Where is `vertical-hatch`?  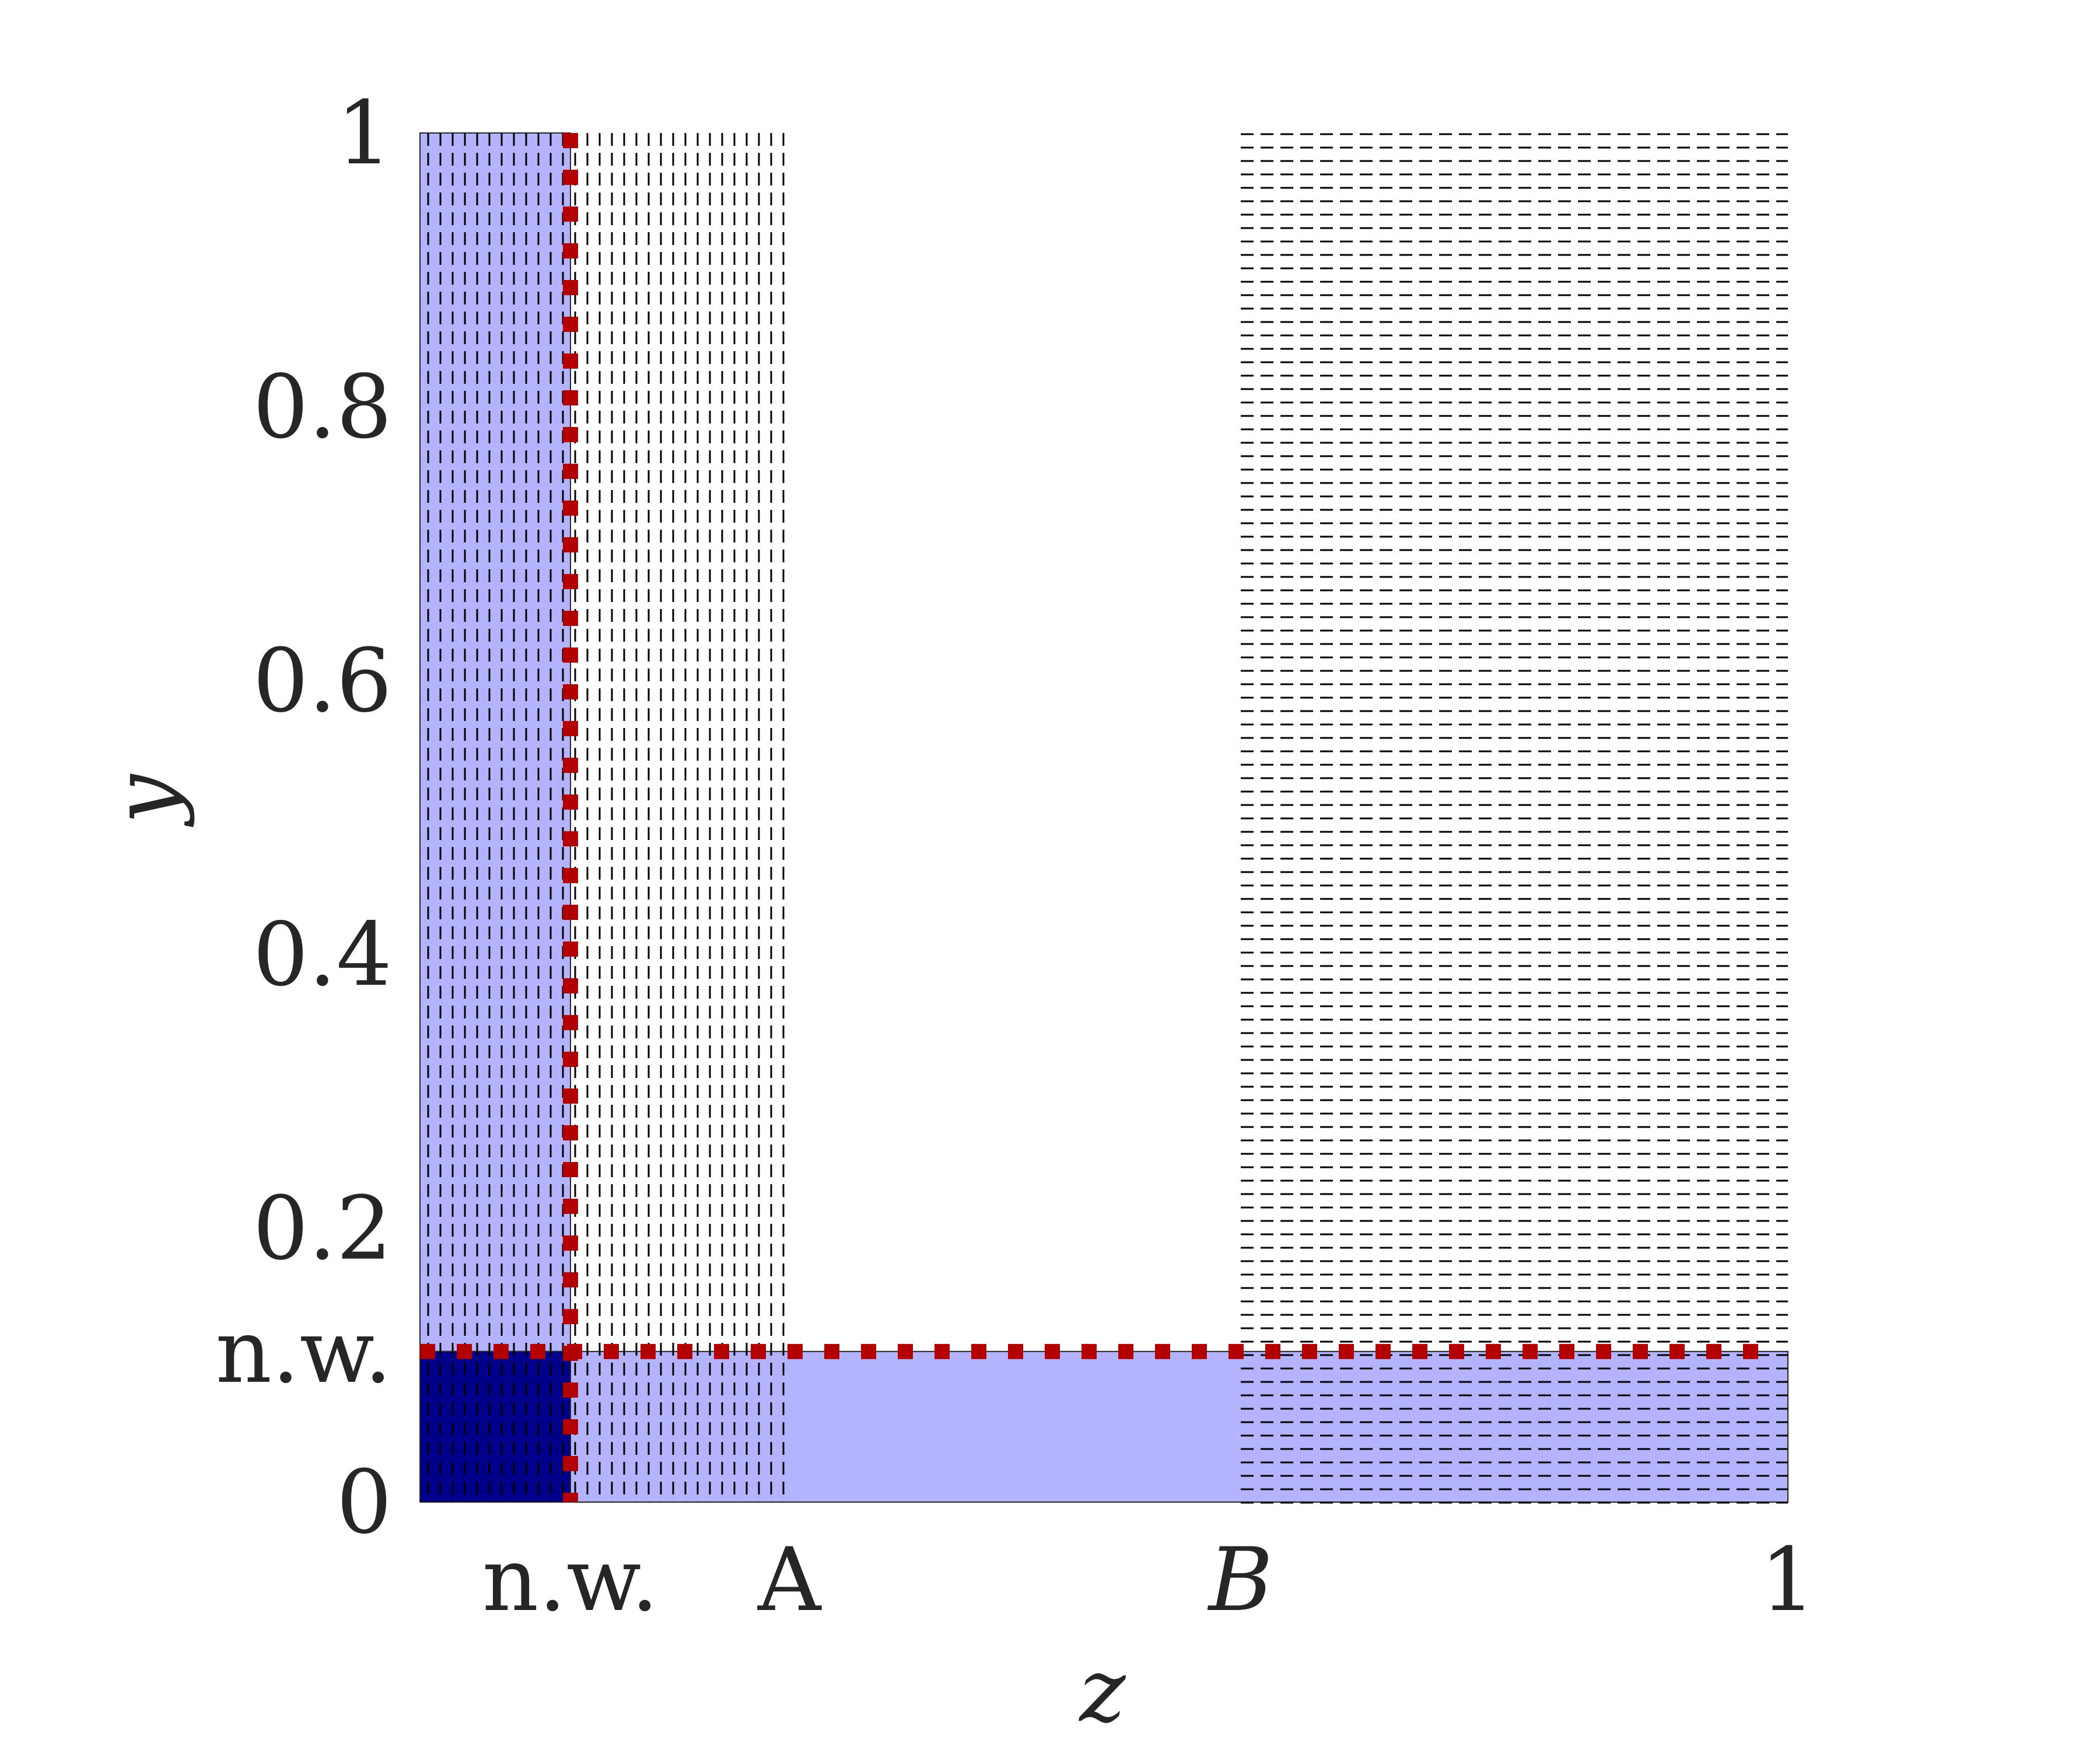
vertical-hatch is located at coordinates (606, 817).